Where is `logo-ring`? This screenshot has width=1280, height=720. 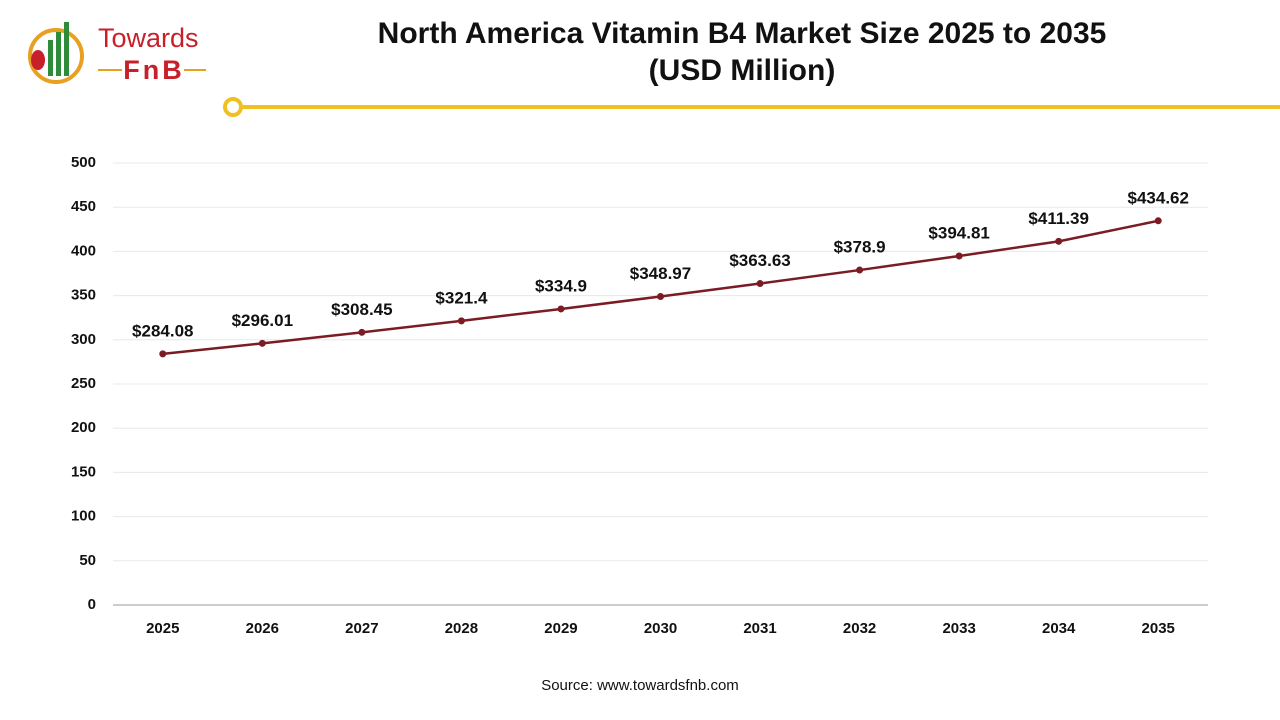
logo-ring is located at coordinates (56, 56).